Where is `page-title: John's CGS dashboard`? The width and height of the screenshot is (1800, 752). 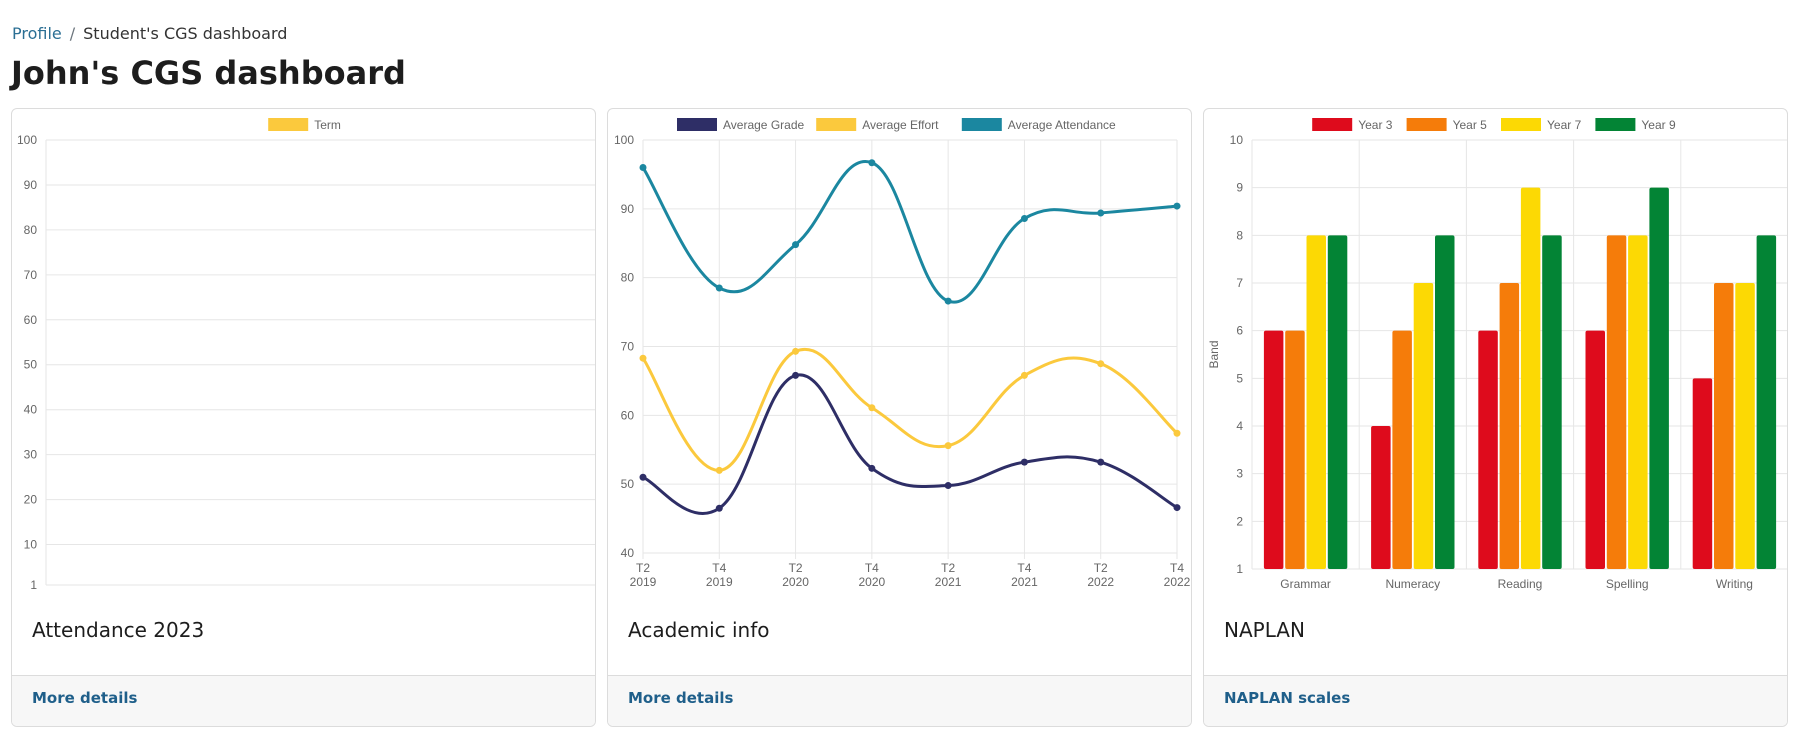
page-title: John's CGS dashboard is located at coordinates (208, 73).